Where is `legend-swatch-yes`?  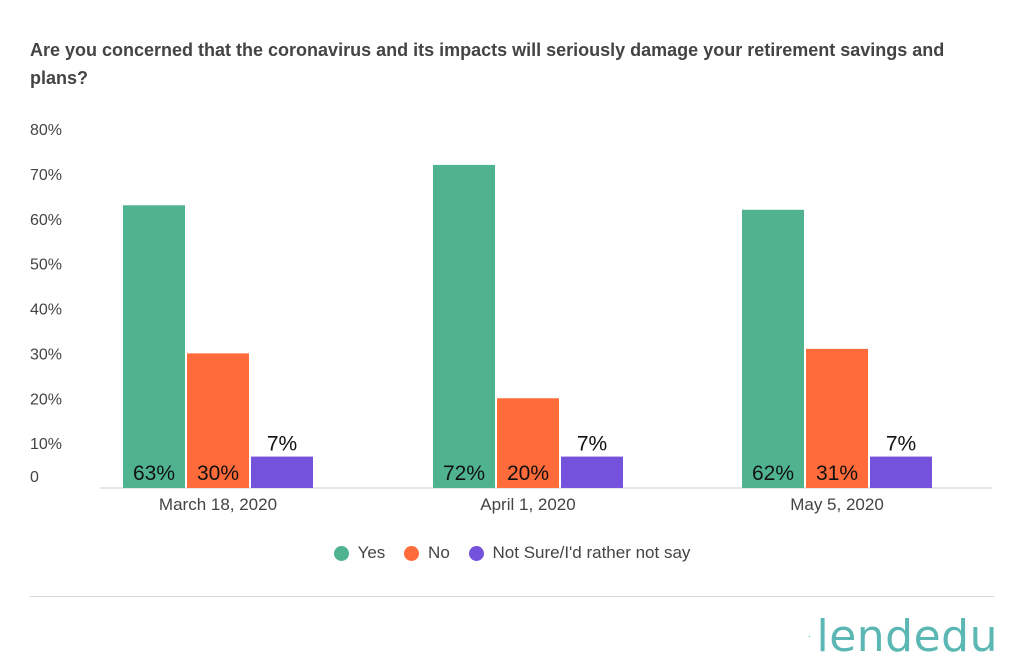 legend-swatch-yes is located at coordinates (341, 553).